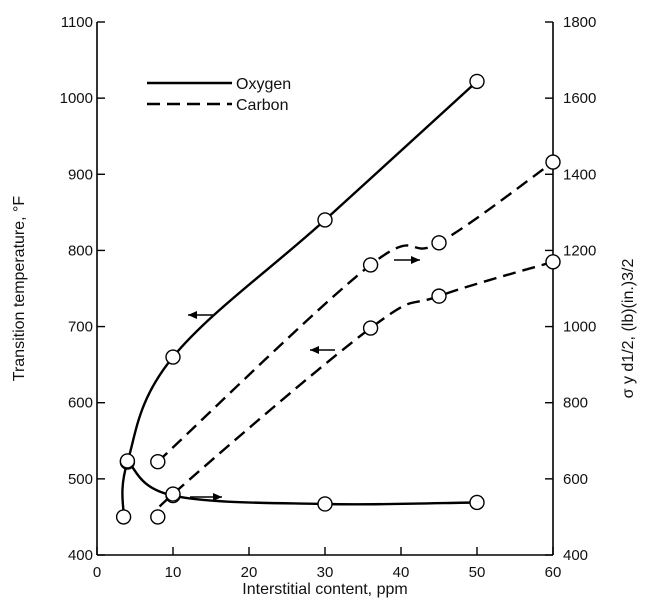  I want to click on y-right-tick-label: 1600, so click(579, 98).